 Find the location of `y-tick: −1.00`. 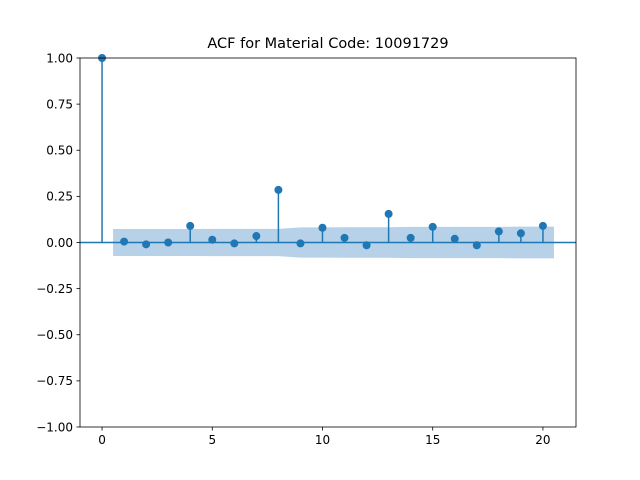

y-tick: −1.00 is located at coordinates (58, 427).